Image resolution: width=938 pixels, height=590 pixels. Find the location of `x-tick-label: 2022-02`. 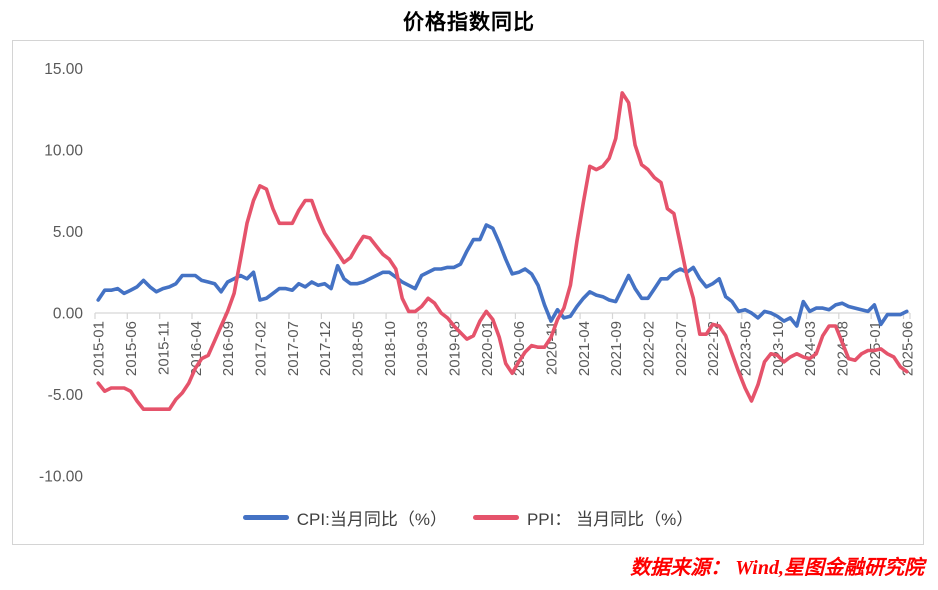

x-tick-label: 2022-02 is located at coordinates (649, 348).